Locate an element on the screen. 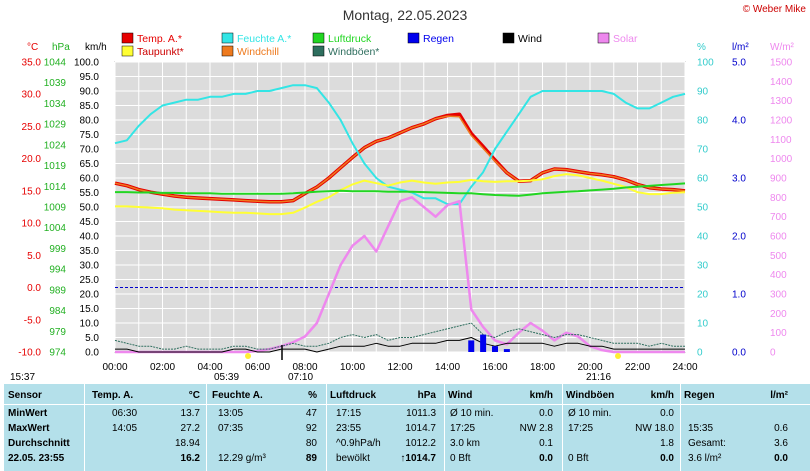  stats-value-cell: 13.7 is located at coordinates (190, 413).